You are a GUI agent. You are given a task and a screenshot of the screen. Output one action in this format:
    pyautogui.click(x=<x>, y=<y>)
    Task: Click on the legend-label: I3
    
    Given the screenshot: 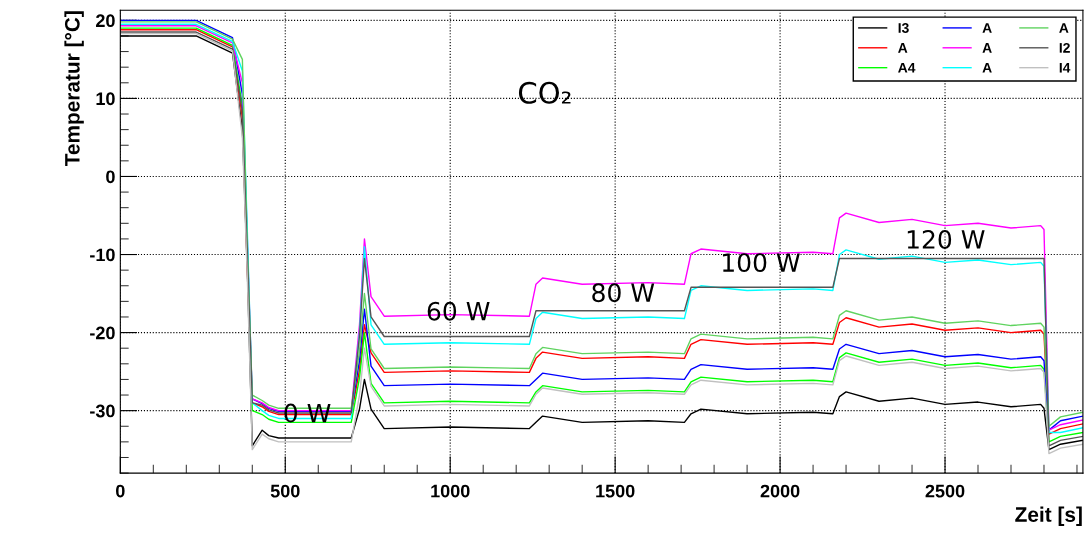 What is the action you would take?
    pyautogui.click(x=903, y=28)
    